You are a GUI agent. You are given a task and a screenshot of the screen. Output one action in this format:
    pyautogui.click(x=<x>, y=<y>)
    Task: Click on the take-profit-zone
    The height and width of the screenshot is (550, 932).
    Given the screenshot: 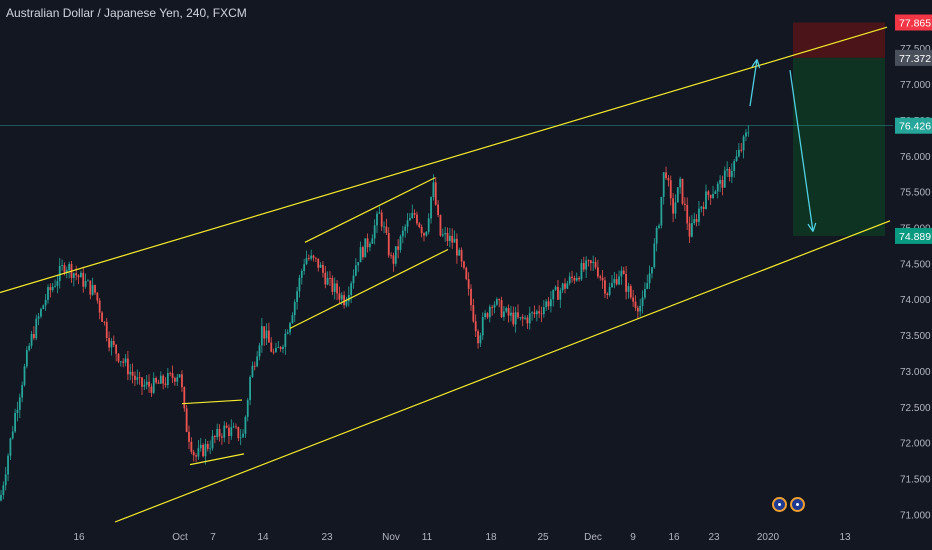 What is the action you would take?
    pyautogui.click(x=839, y=146)
    